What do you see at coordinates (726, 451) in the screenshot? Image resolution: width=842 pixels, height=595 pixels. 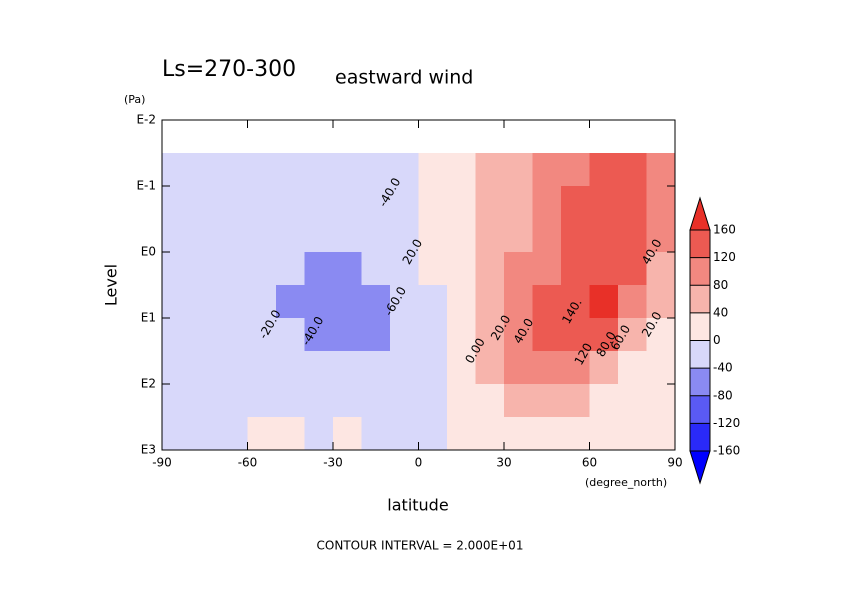 I see `colorbar-label: -160` at bounding box center [726, 451].